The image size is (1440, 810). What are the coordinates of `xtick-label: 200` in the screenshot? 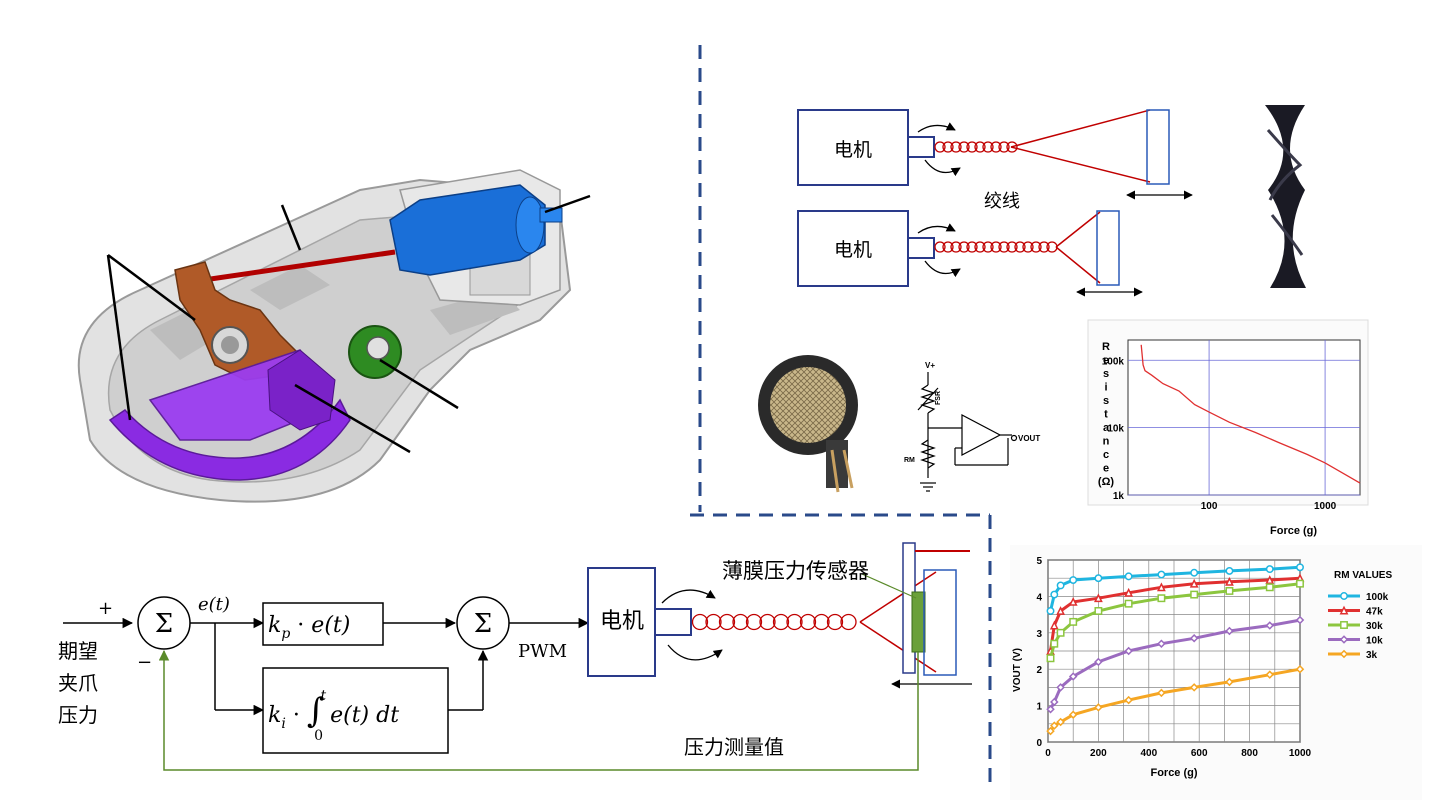 It's located at (1098, 753).